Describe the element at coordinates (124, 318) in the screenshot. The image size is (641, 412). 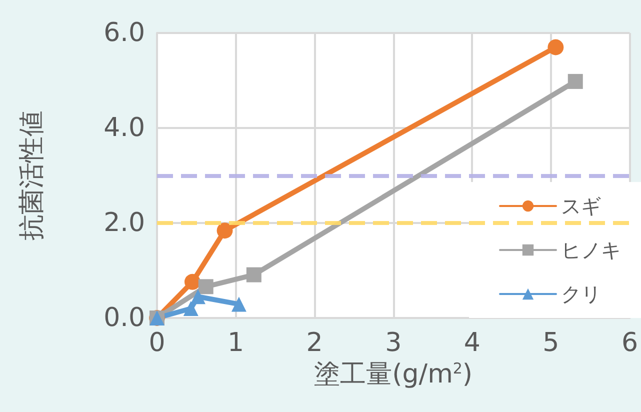
I see `y-tick-label: 0.0` at that location.